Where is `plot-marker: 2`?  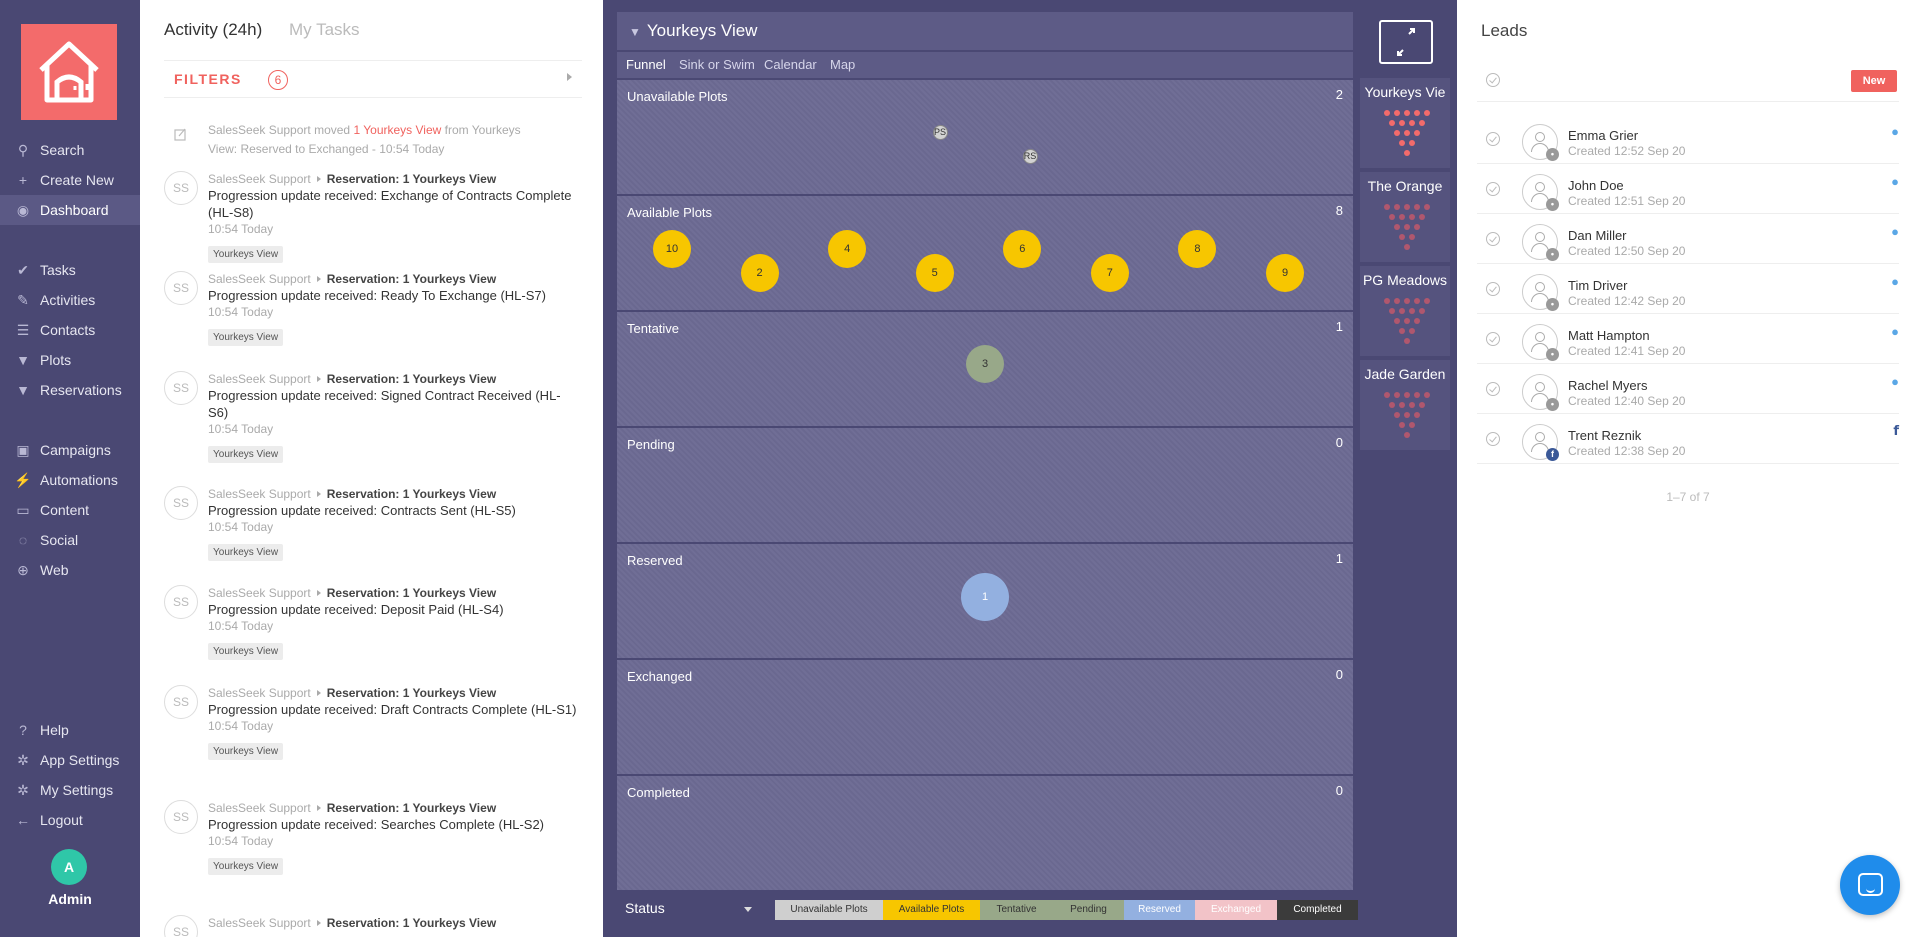
plot-marker: 2 is located at coordinates (759, 273).